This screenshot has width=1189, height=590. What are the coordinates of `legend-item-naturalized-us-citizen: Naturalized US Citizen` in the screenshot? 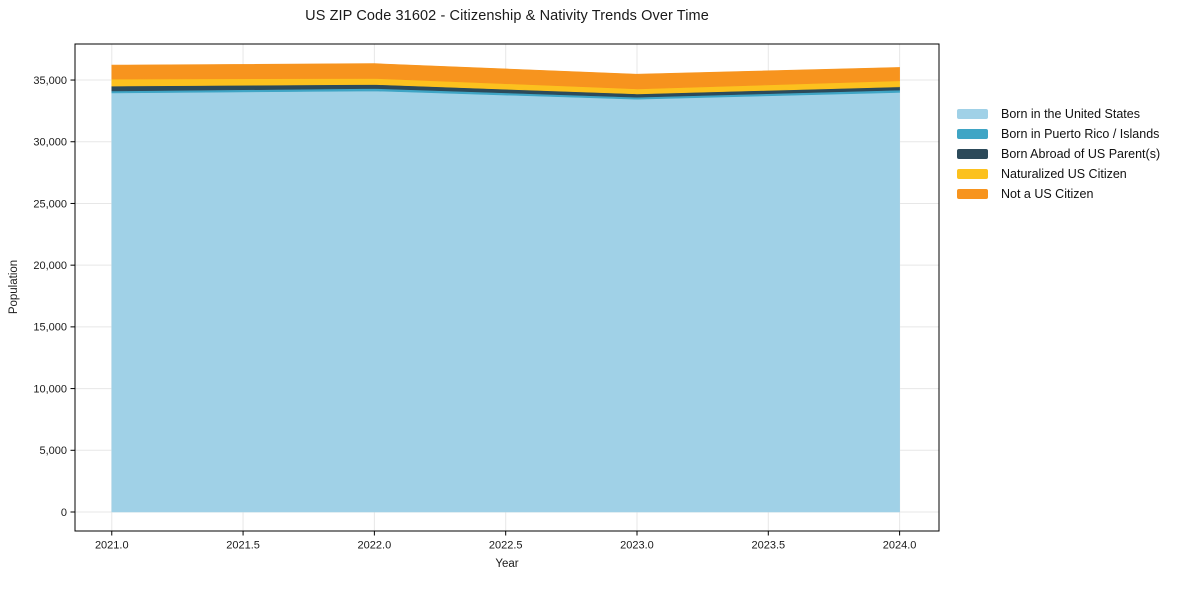 It's located at (1058, 174).